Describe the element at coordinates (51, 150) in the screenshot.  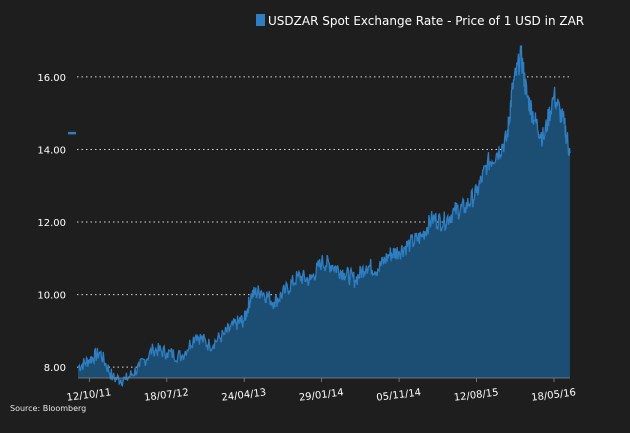
I see `y-tick-label: 14.00` at that location.